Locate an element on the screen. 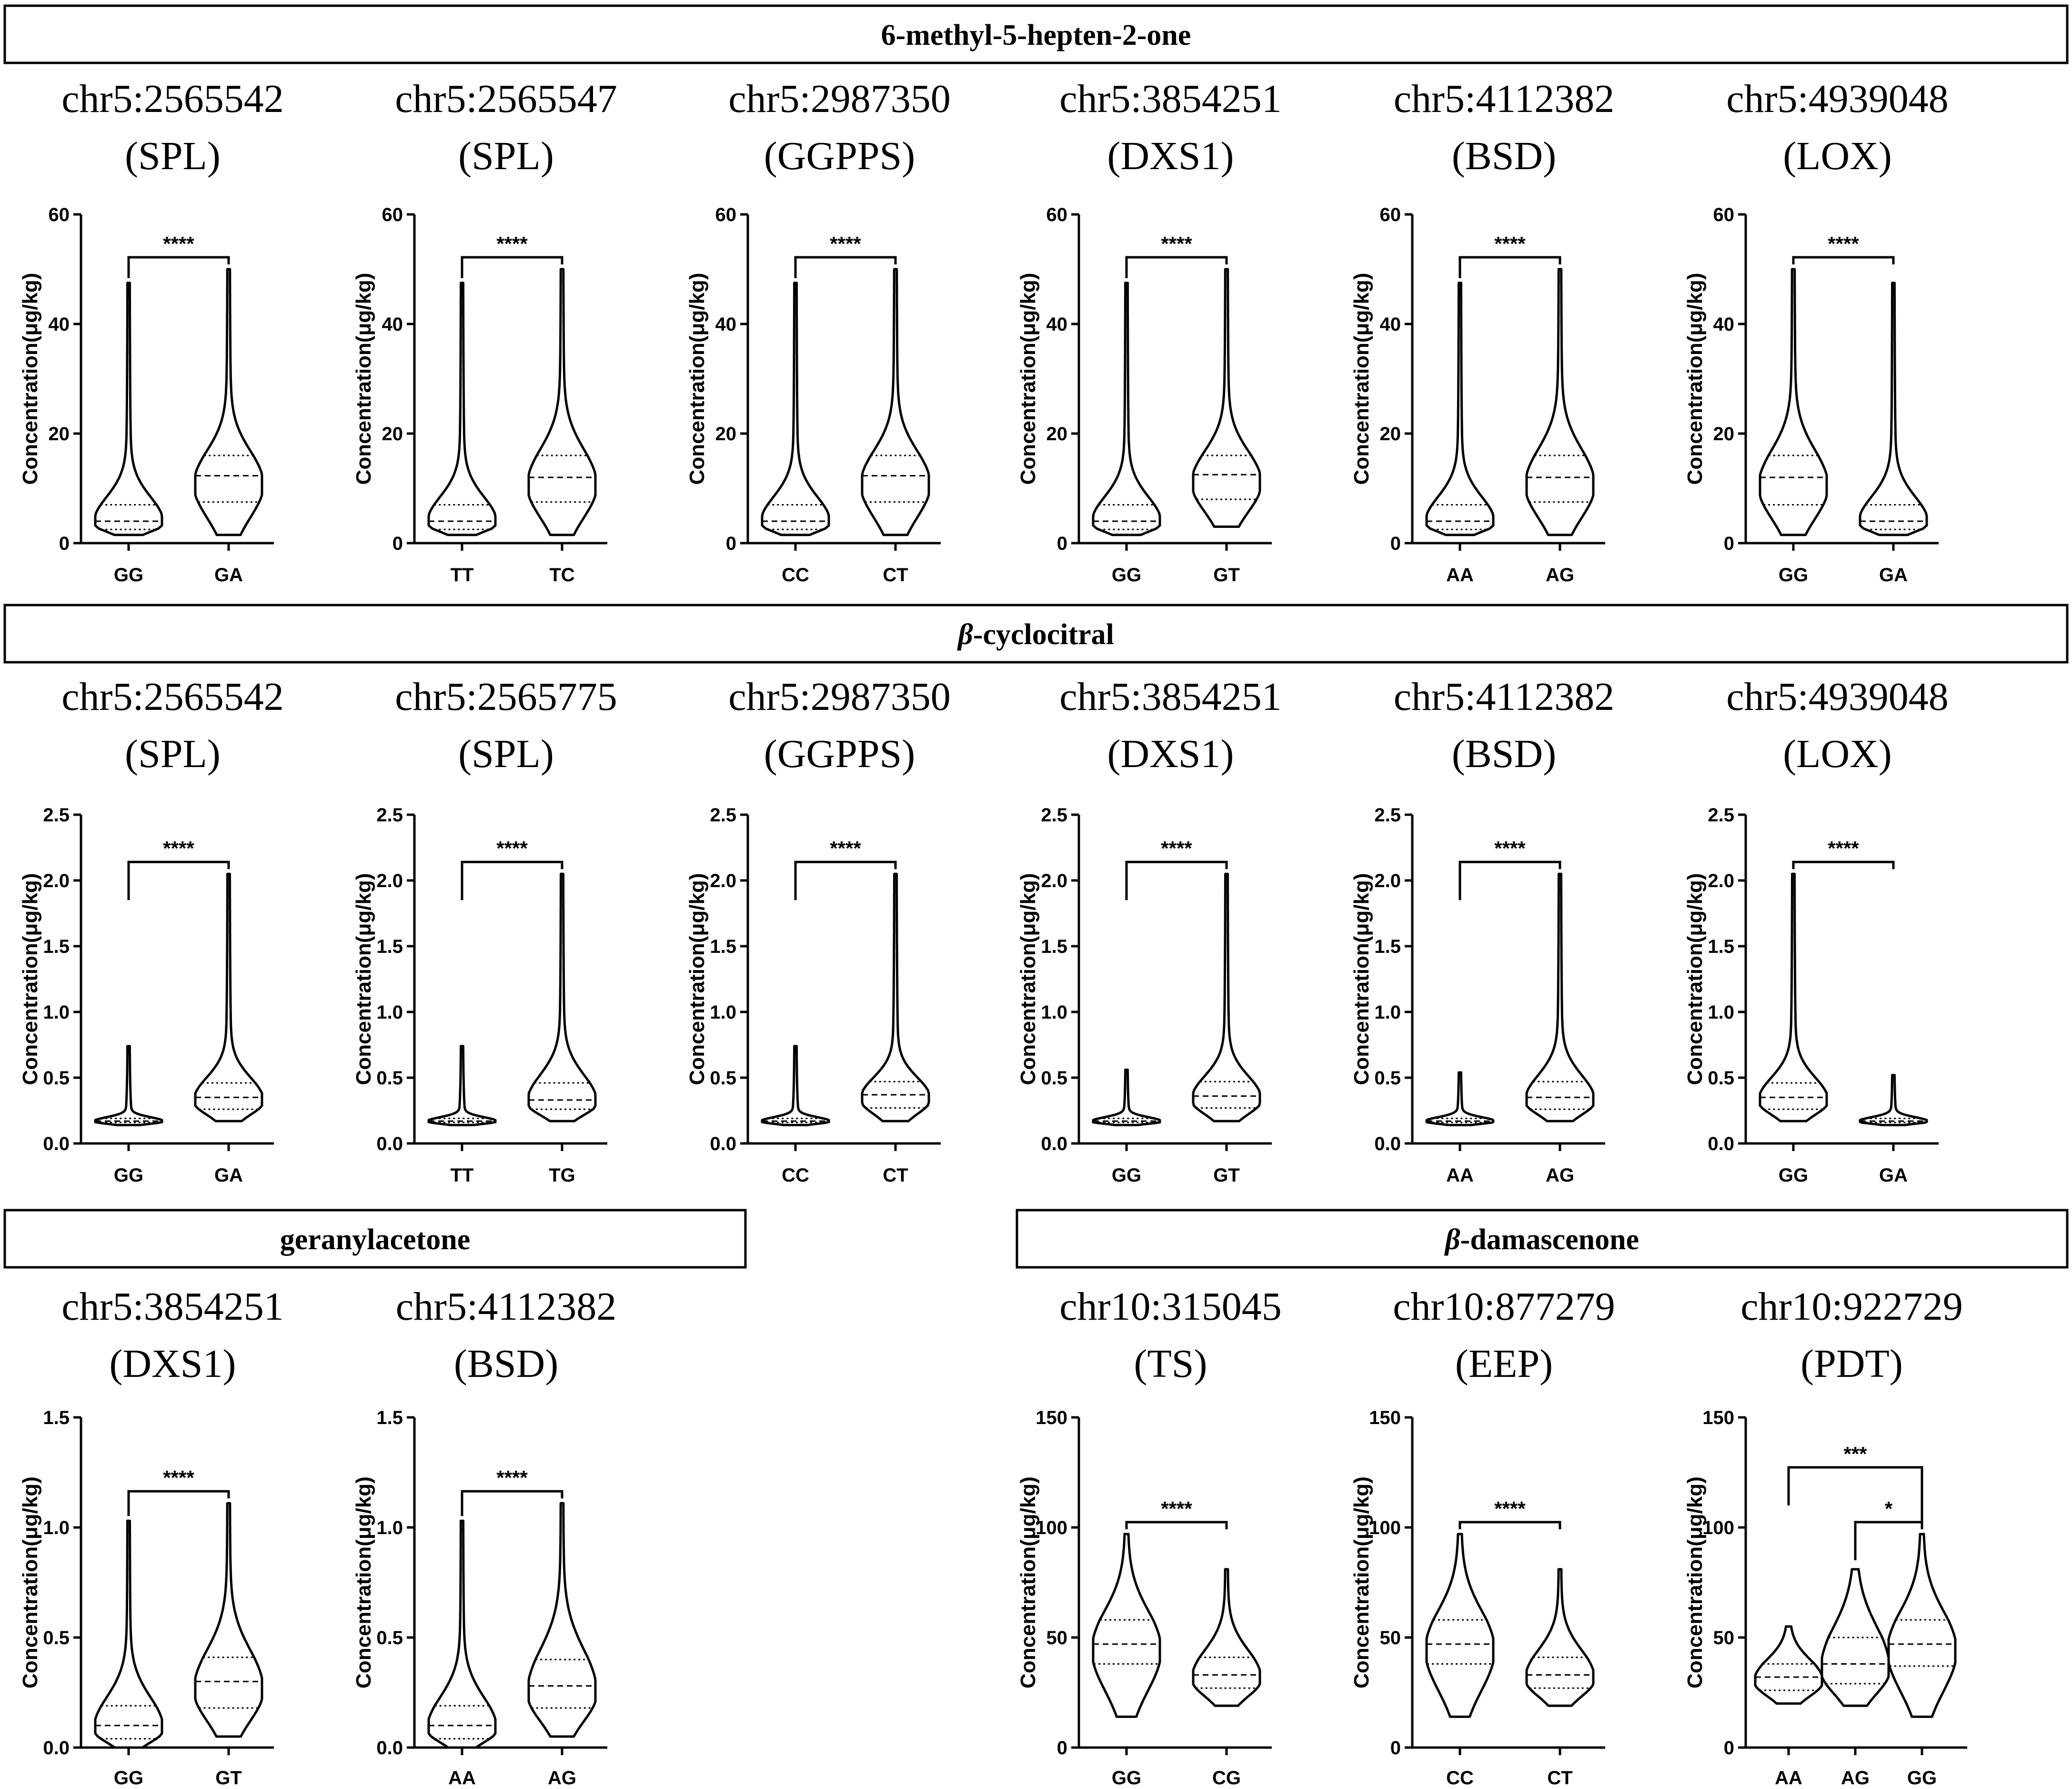  y-tick-label: 100 is located at coordinates (1385, 1527).